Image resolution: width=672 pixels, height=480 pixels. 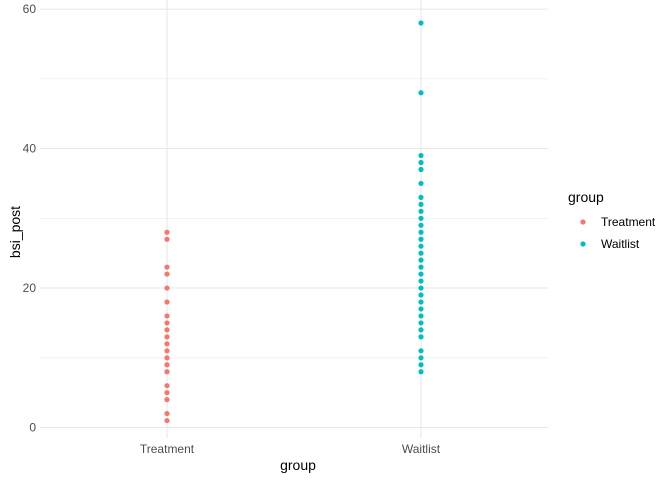 What do you see at coordinates (30, 288) in the screenshot?
I see `y-tick-label: 20` at bounding box center [30, 288].